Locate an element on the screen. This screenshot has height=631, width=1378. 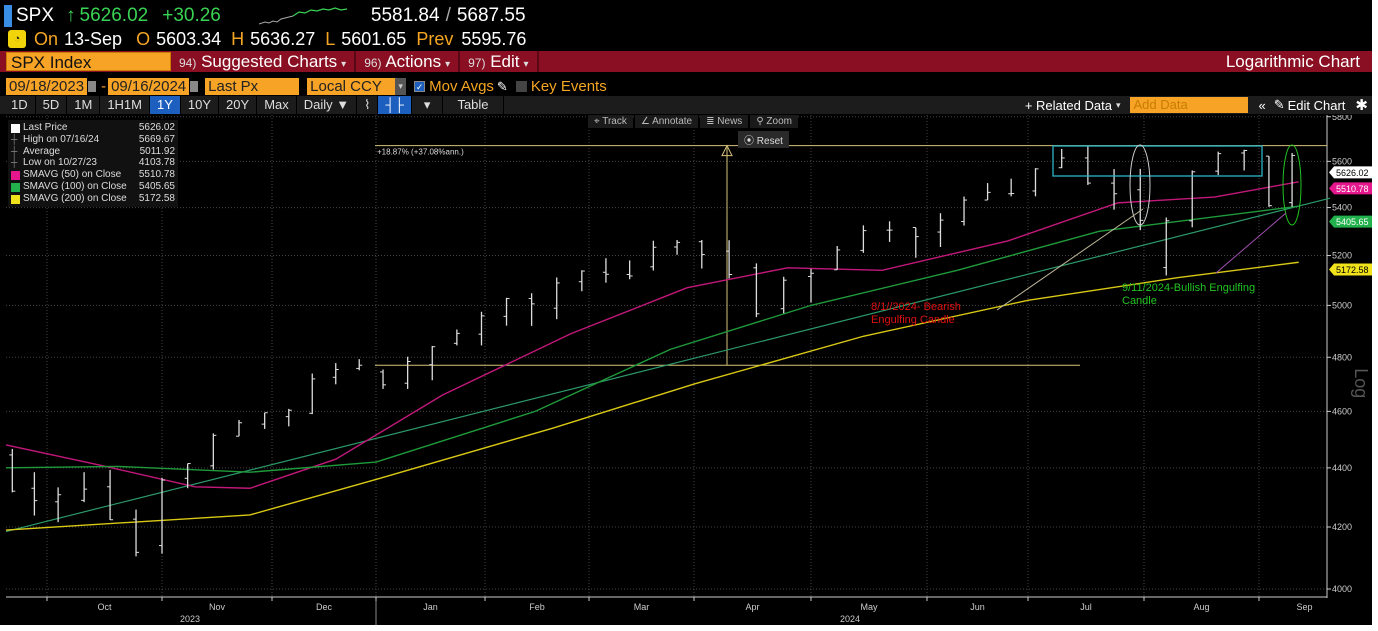
ticker-input: SPX Index is located at coordinates (88, 62).